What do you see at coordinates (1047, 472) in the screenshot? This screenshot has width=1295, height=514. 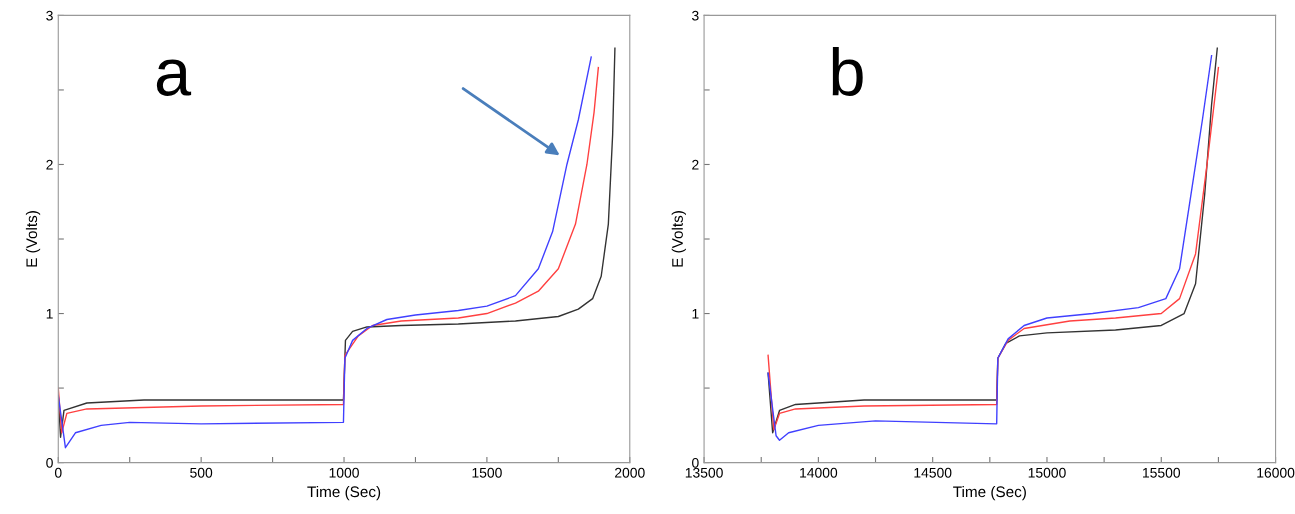 I see `x-tick-label: 15000` at bounding box center [1047, 472].